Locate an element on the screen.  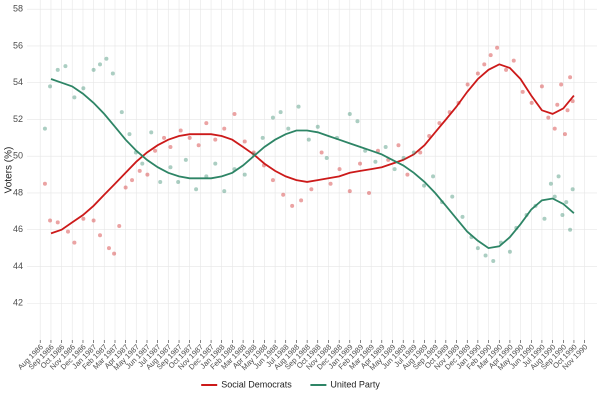
y-tick-label: 56 is located at coordinates (18, 45).